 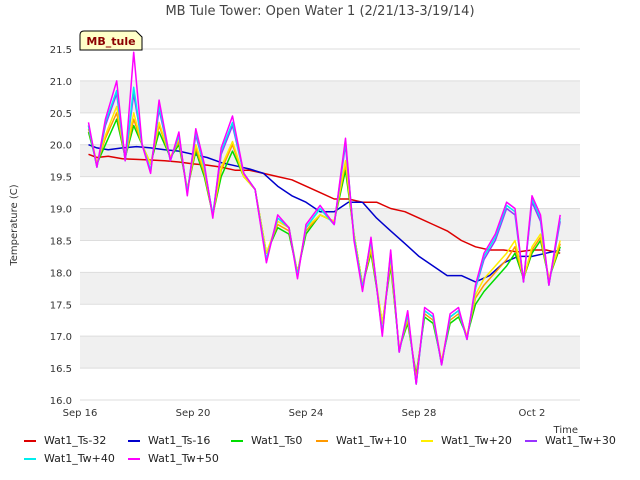 I want to click on x-axis-label: Time, so click(x=565, y=430).